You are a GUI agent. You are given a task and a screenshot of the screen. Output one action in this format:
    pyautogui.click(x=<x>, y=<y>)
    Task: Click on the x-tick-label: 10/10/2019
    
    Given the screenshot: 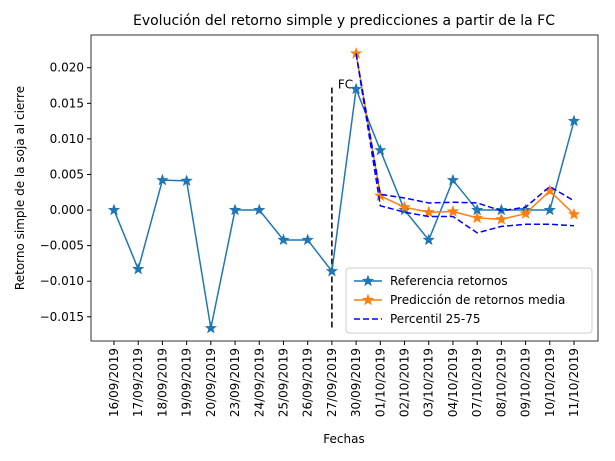 What is the action you would take?
    pyautogui.click(x=550, y=382)
    